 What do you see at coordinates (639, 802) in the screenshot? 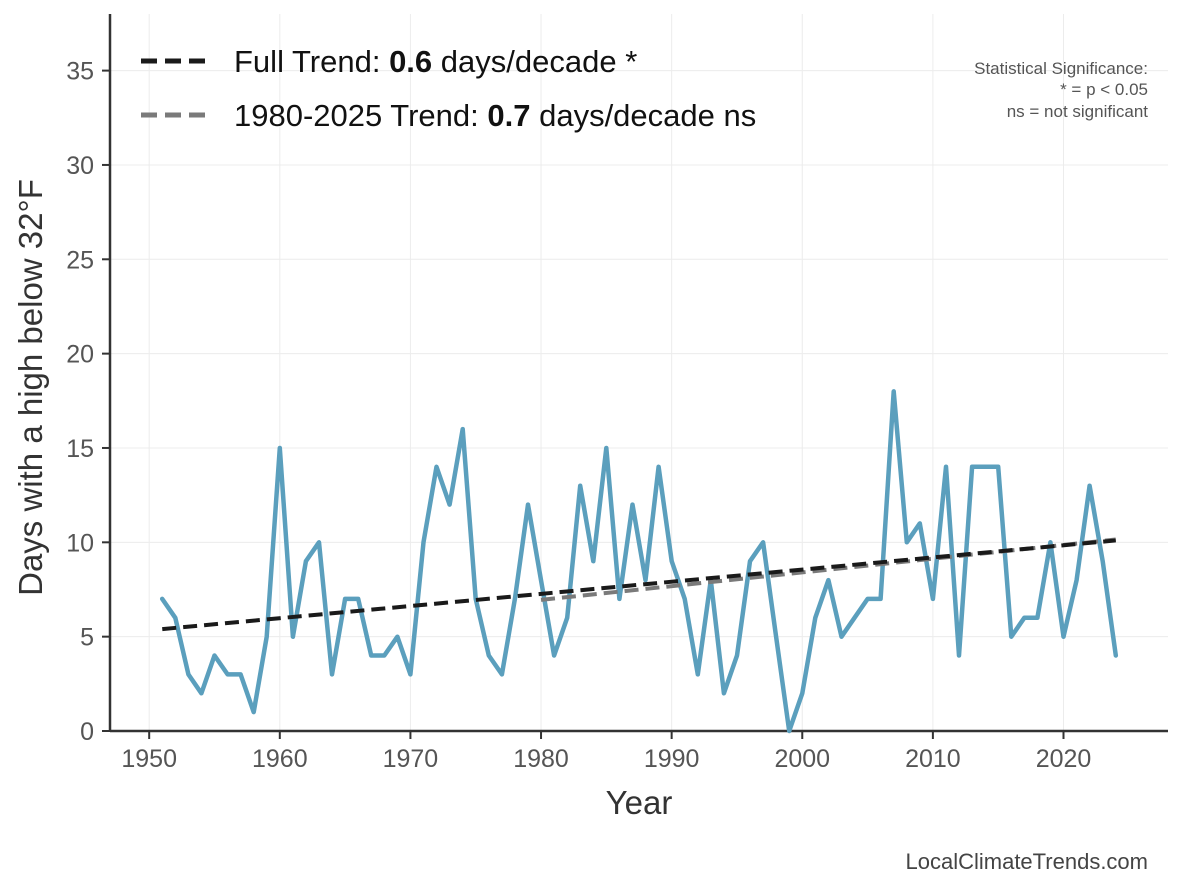
I see `x-axis-label: Year` at bounding box center [639, 802].